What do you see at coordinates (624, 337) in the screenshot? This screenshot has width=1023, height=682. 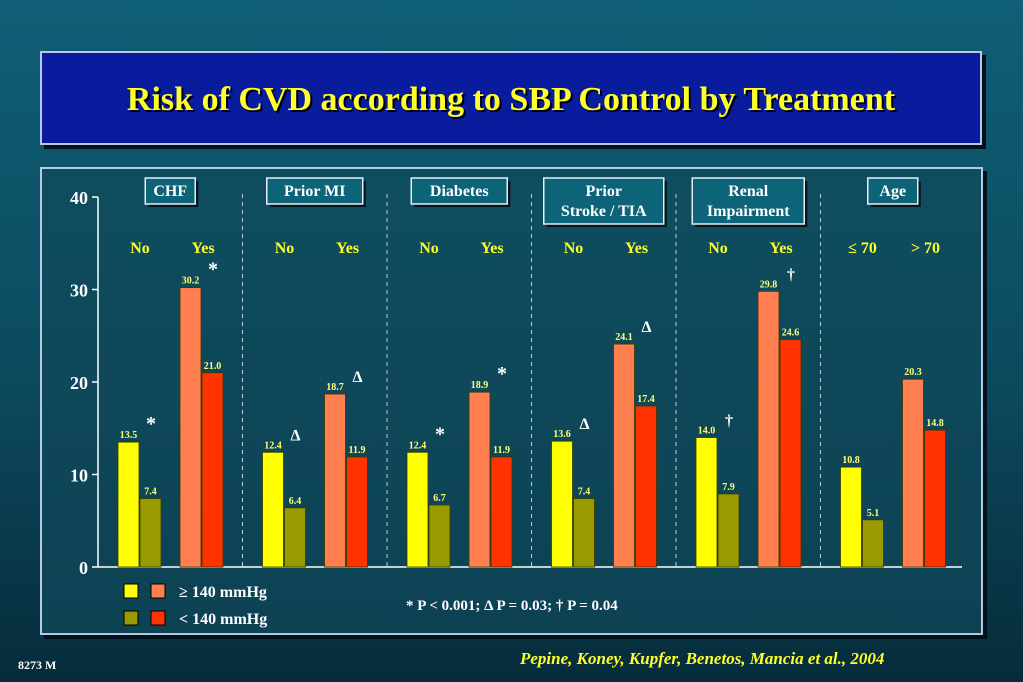 I see `bar-value-label: 24.1` at bounding box center [624, 337].